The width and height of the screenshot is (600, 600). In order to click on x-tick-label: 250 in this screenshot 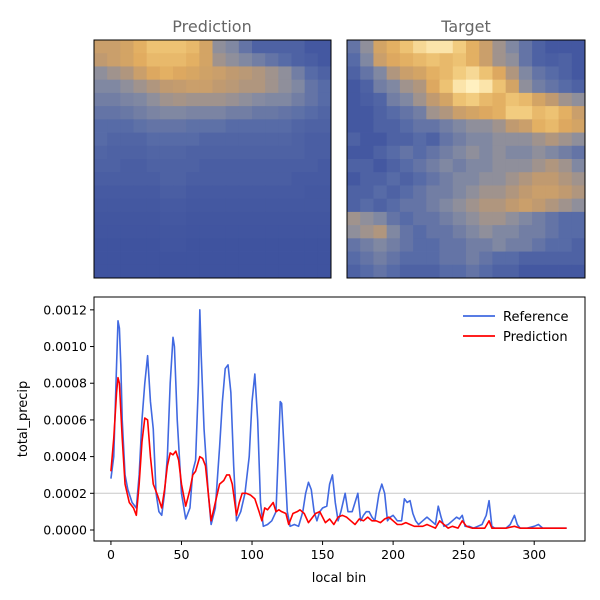, I will do `click(464, 554)`.